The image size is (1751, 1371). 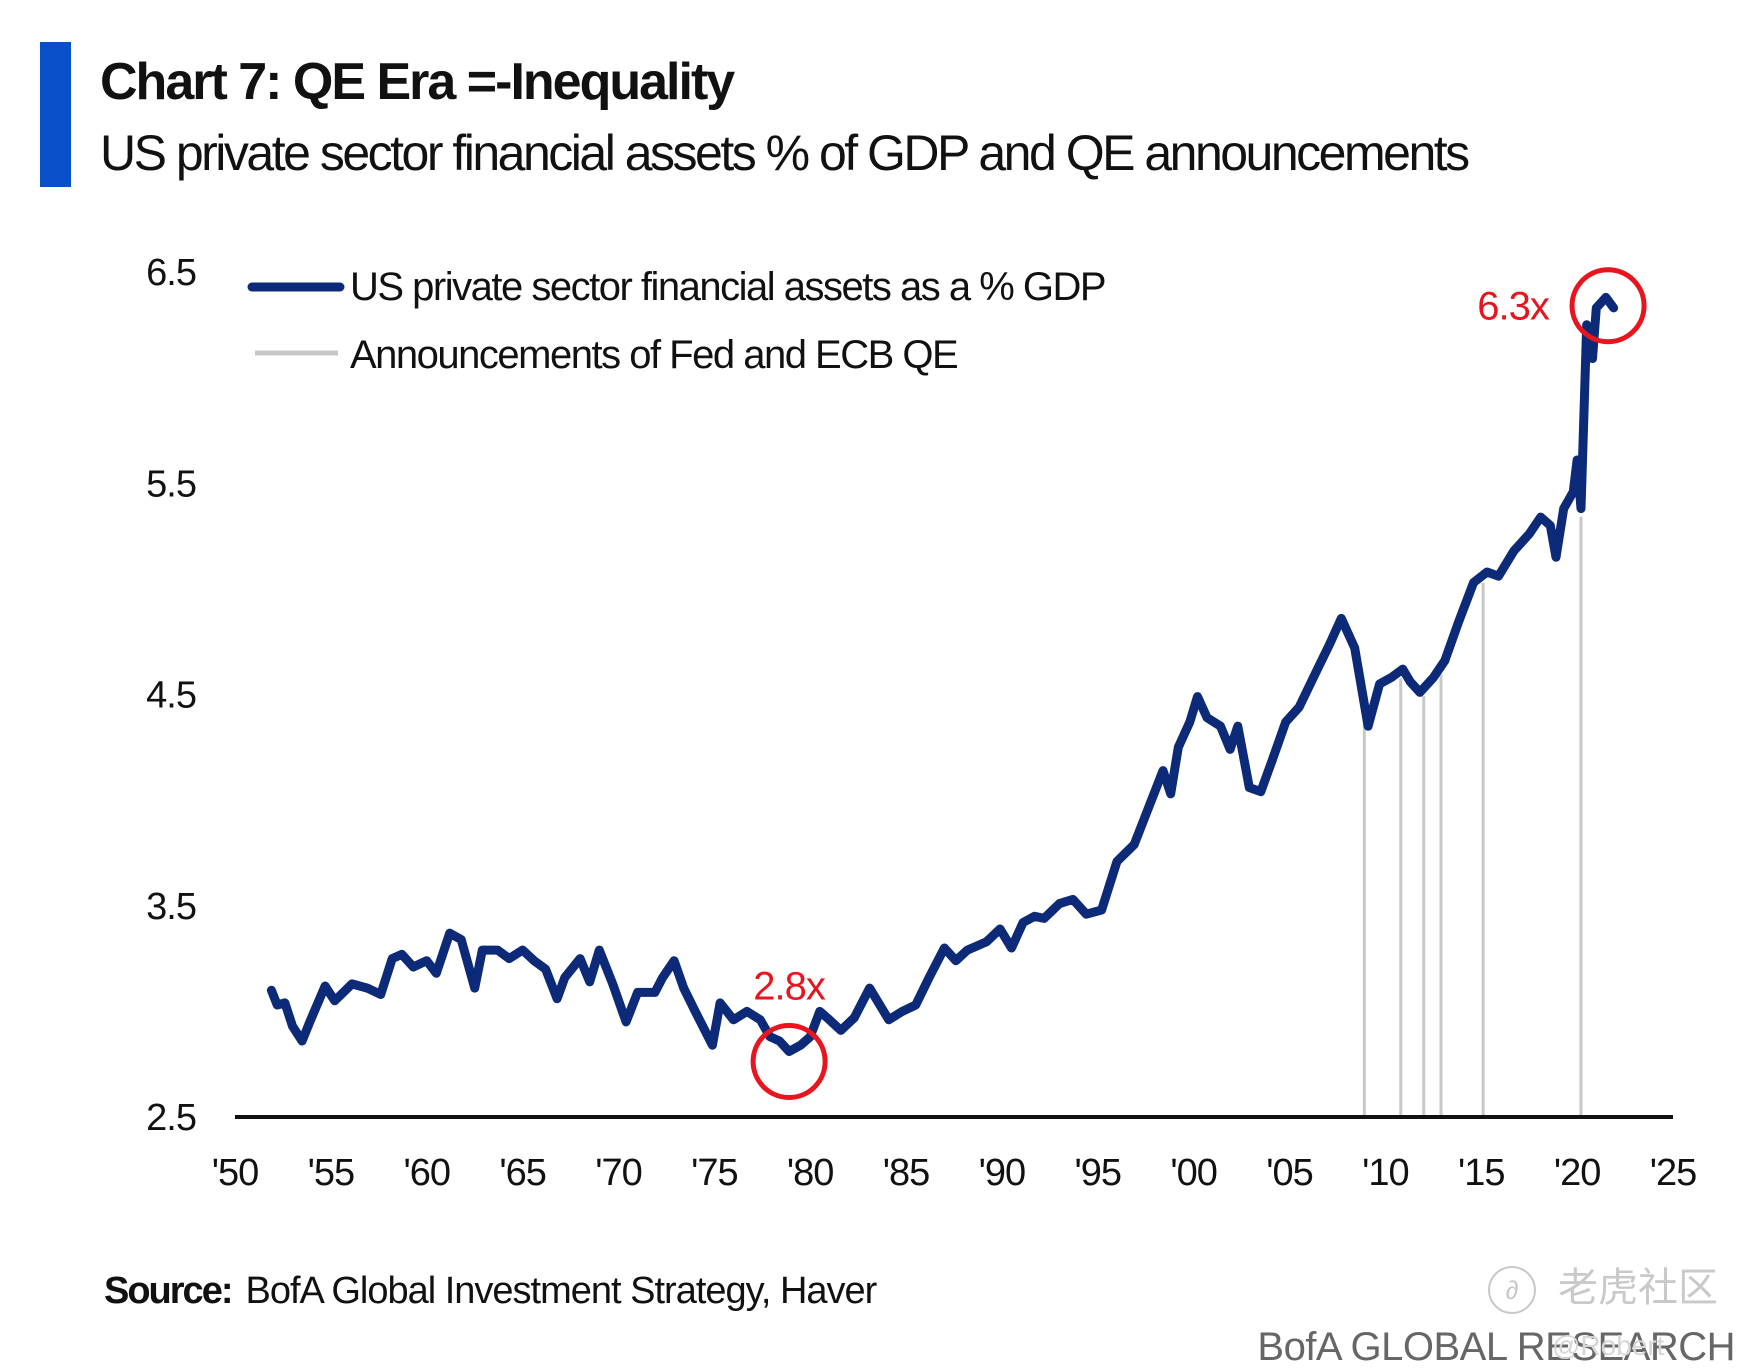 I want to click on tiger-logo-icon: ∂, so click(x=1512, y=1290).